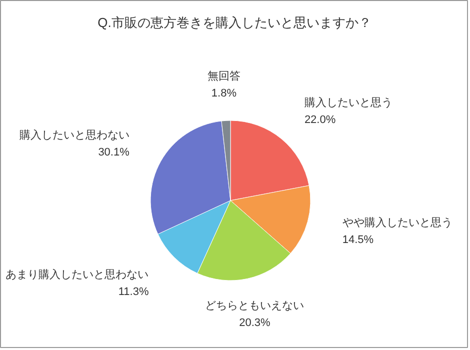 Image resolution: width=470 pixels, height=350 pixels. I want to click on data-label: 30.1%, so click(114, 152).